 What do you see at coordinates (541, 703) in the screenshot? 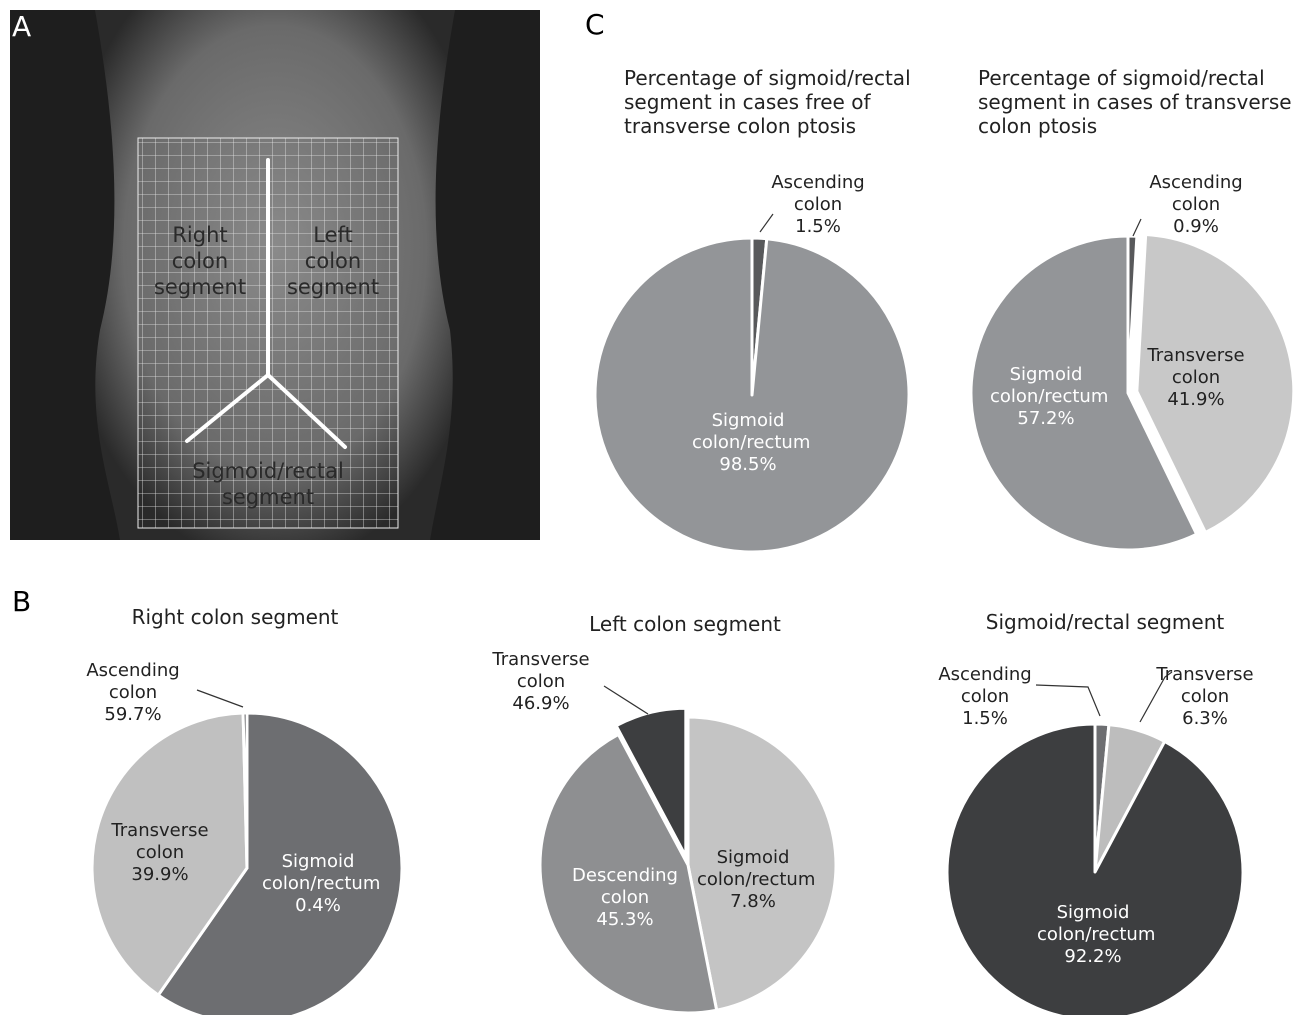
I see `slice-value-label: 46.9%` at bounding box center [541, 703].